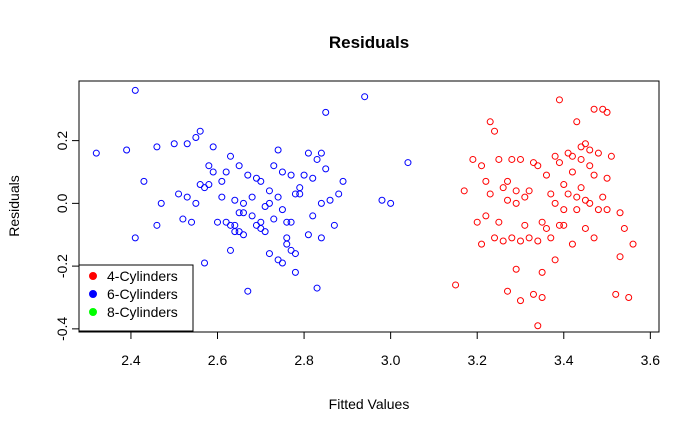  I want to click on y-axis: -0.4 -0.2 0.0 0.2, so click(67, 236).